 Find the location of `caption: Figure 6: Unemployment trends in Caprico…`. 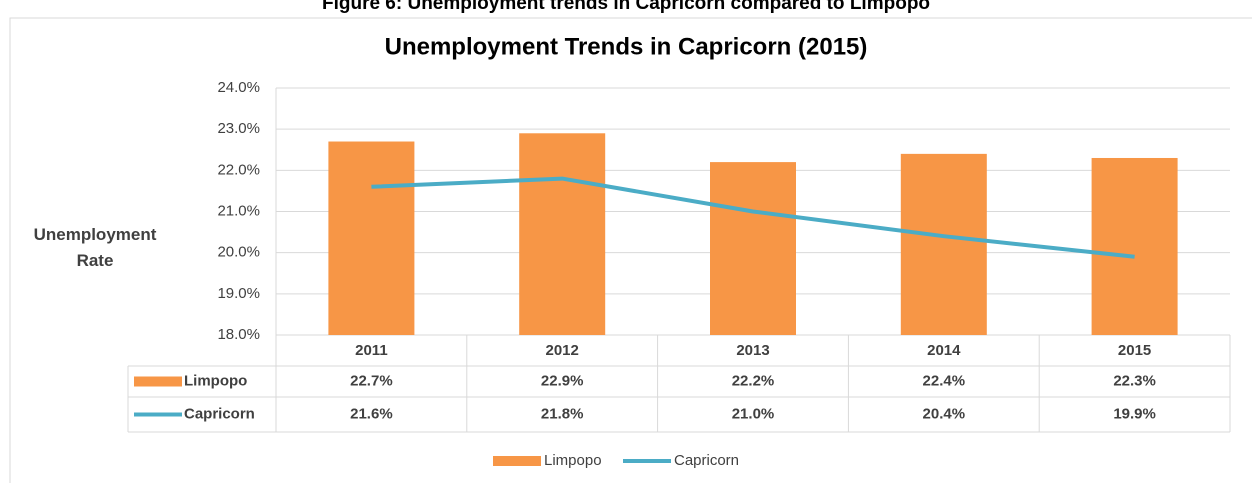

caption: Figure 6: Unemployment trends in Caprico… is located at coordinates (626, 7).